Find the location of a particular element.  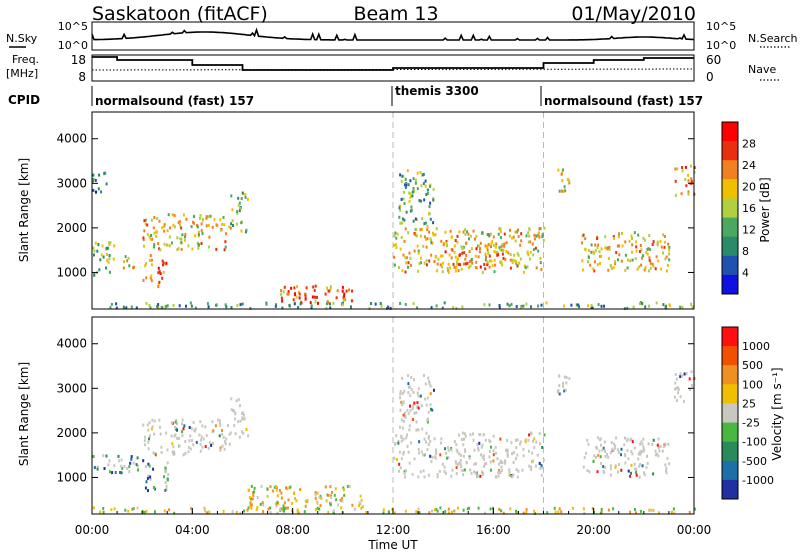

colorbar-swatch is located at coordinates (730, 227).